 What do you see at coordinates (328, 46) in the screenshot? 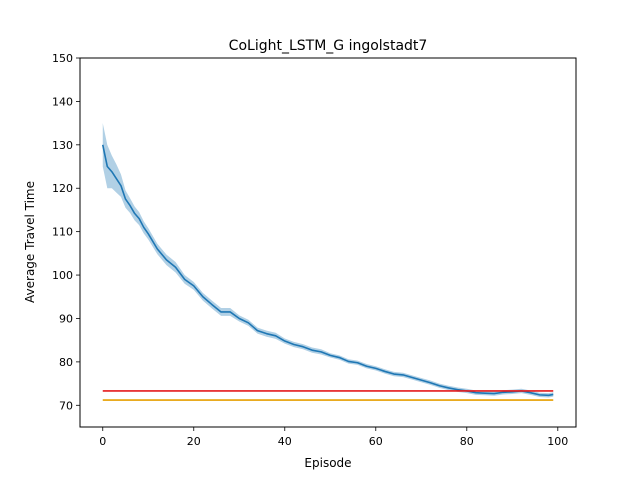
I see `chart-title: CoLight_LSTM_G ingolstadt7` at bounding box center [328, 46].